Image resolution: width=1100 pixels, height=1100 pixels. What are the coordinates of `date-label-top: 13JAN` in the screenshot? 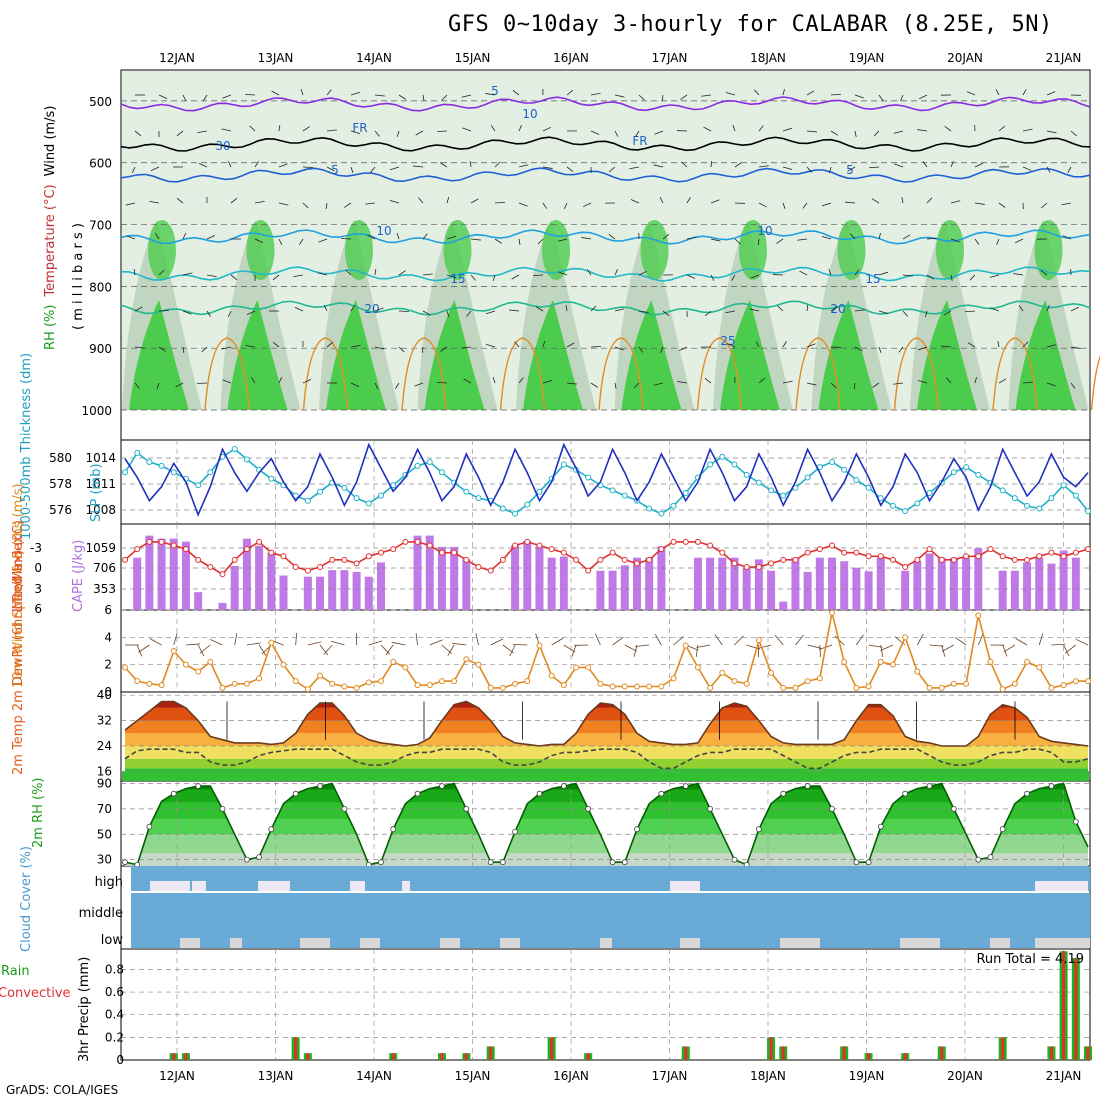 It's located at (276, 58).